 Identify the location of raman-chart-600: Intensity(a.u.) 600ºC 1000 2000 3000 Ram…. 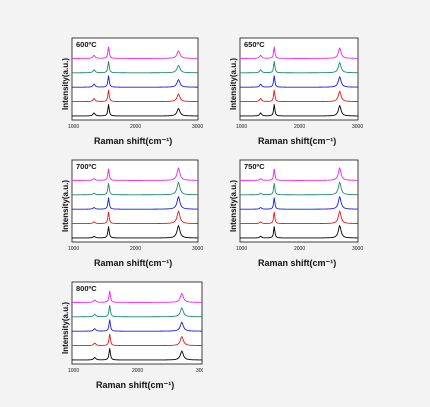
(132, 91).